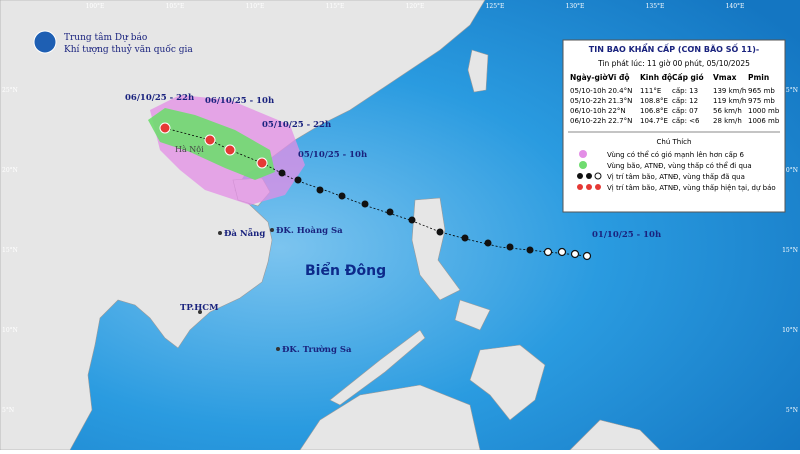 Image resolution: width=800 pixels, height=454 pixels. Describe the element at coordinates (626, 235) in the screenshot. I see `time-label: 01/10/25 - 10h` at that location.